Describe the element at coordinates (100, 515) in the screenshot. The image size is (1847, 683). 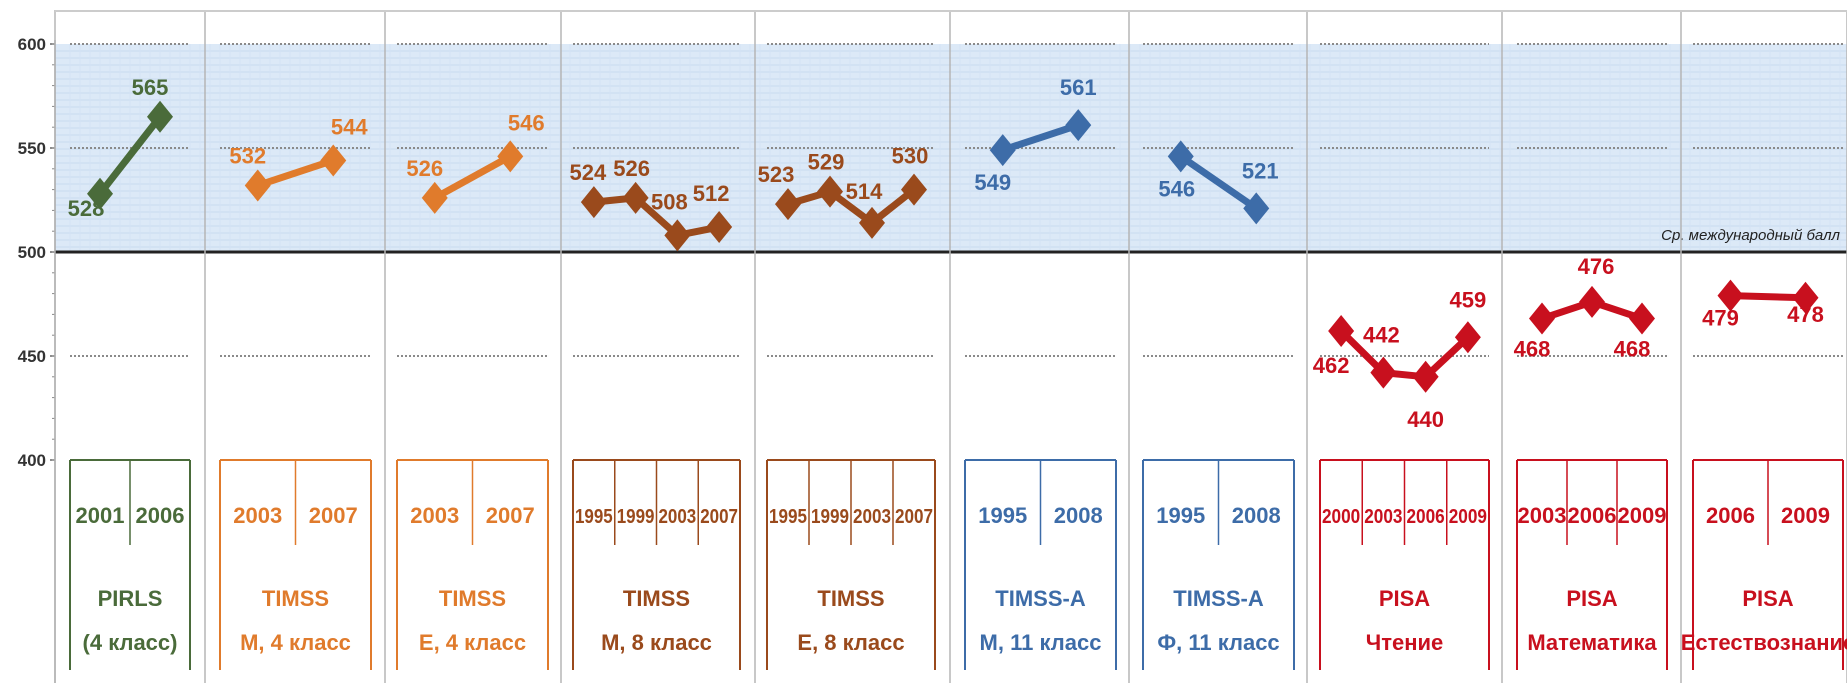
I see `year-label: 2001` at that location.